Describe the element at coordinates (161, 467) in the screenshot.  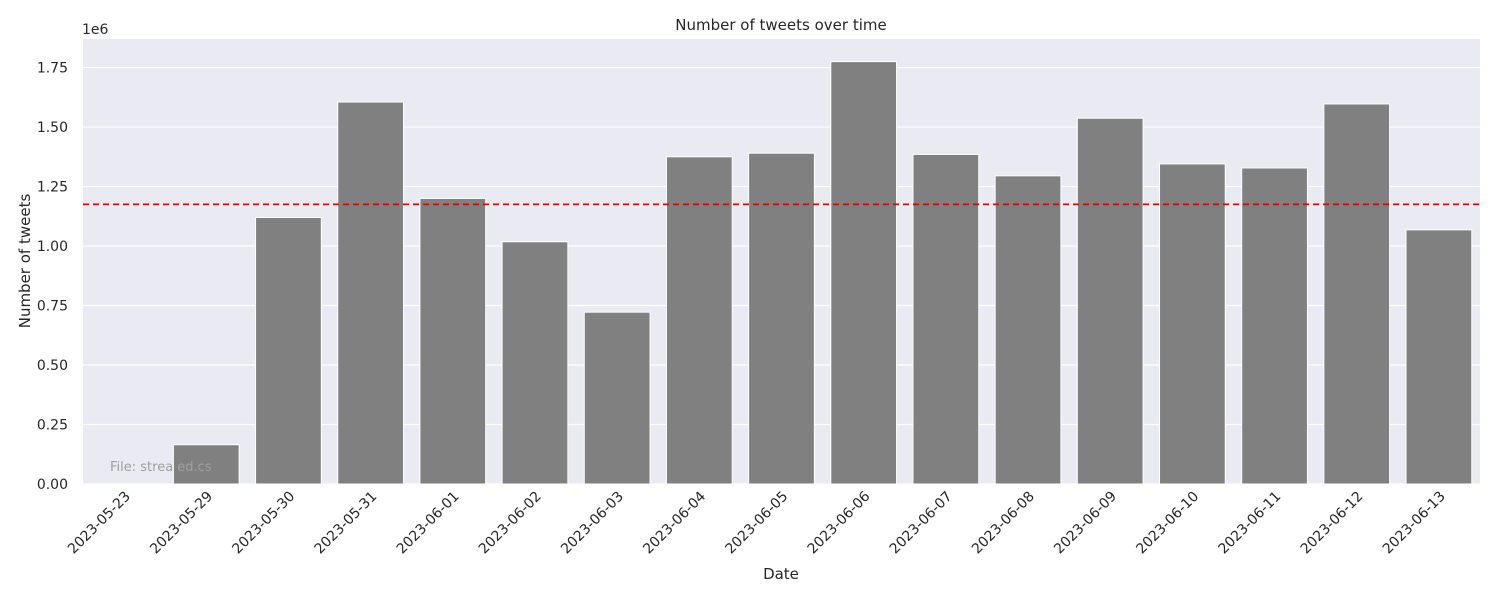
I see `watermark-text: File: strea ed.cs` at that location.